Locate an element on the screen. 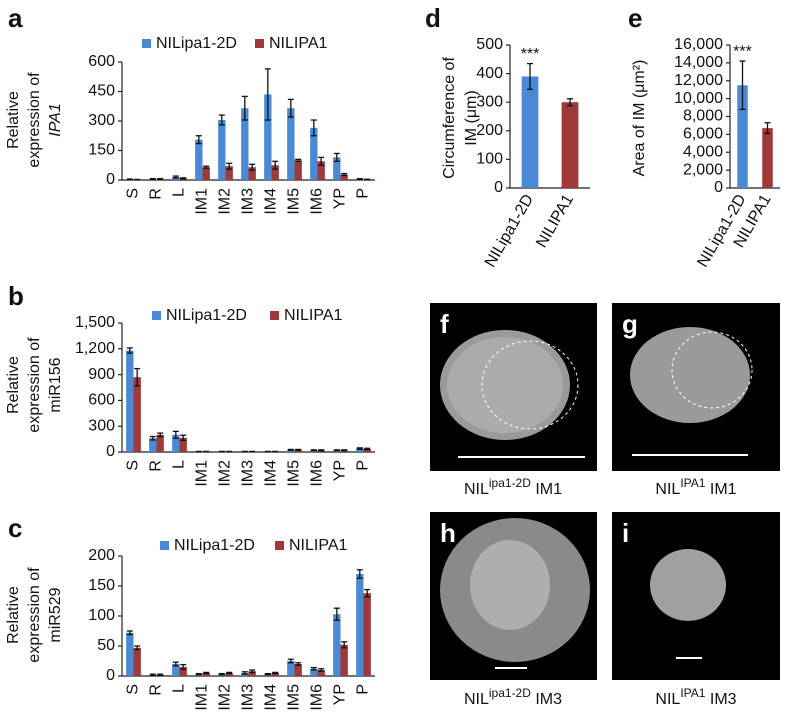  image-g: g is located at coordinates (696, 387).